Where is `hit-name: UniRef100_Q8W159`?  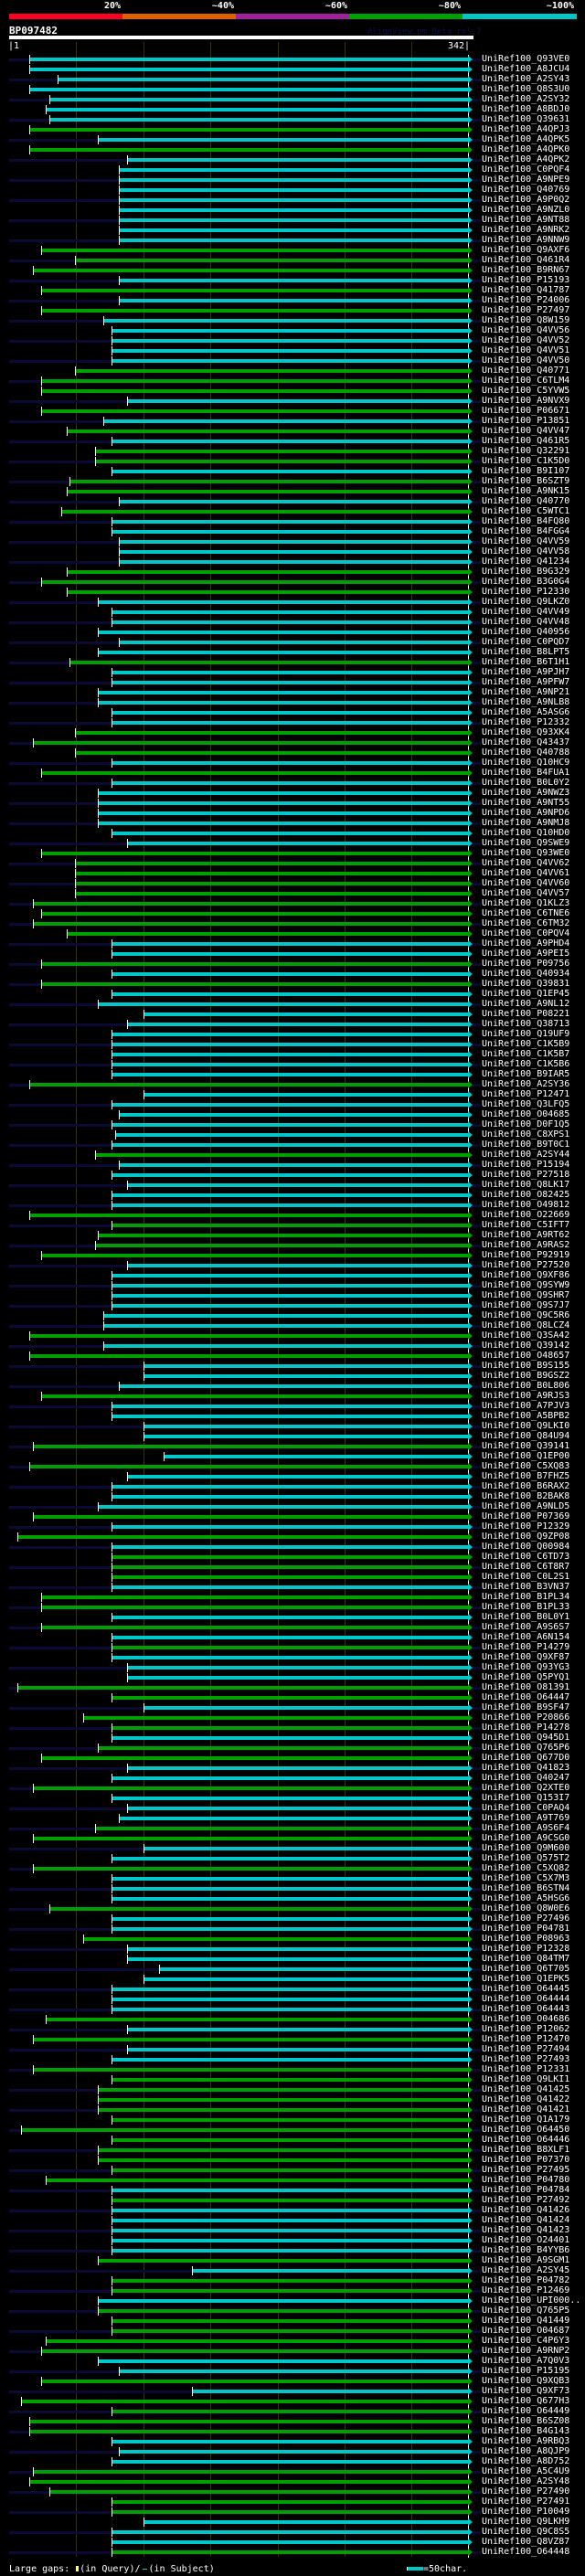 hit-name: UniRef100_Q8W159 is located at coordinates (526, 320).